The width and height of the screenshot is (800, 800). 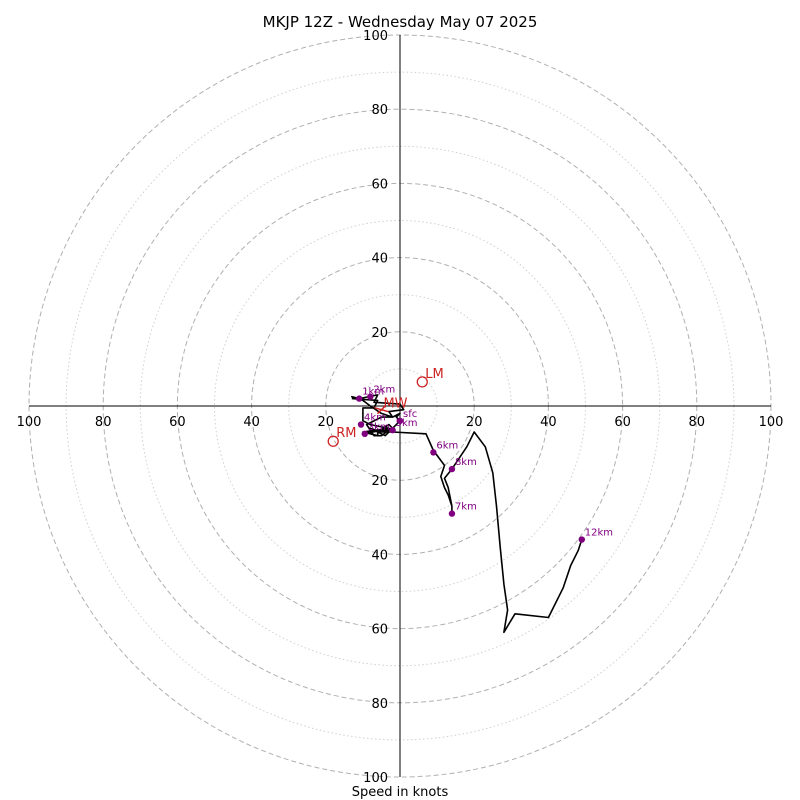 What do you see at coordinates (381, 410) in the screenshot?
I see `storm-motion-marker-MW-cross` at bounding box center [381, 410].